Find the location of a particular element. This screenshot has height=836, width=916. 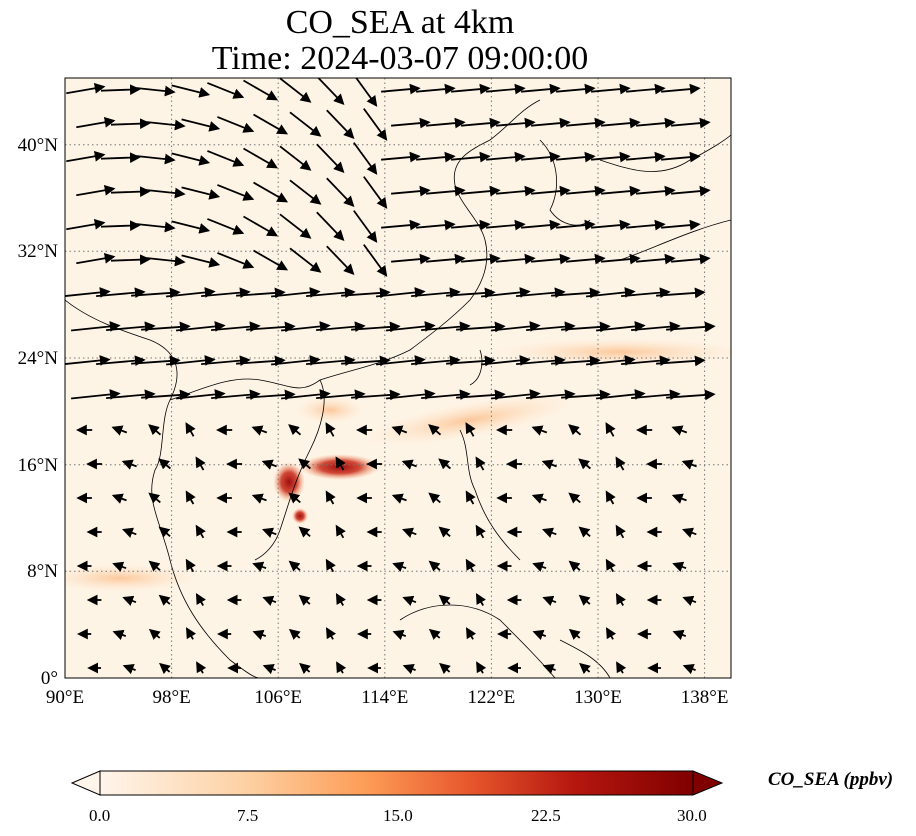

x-tick-122e: 122°E is located at coordinates (492, 697).